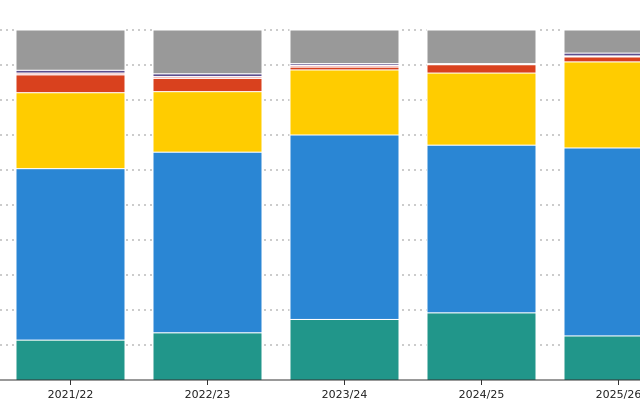 This screenshot has width=640, height=400. I want to click on x-tick-label: 2023/24, so click(345, 394).